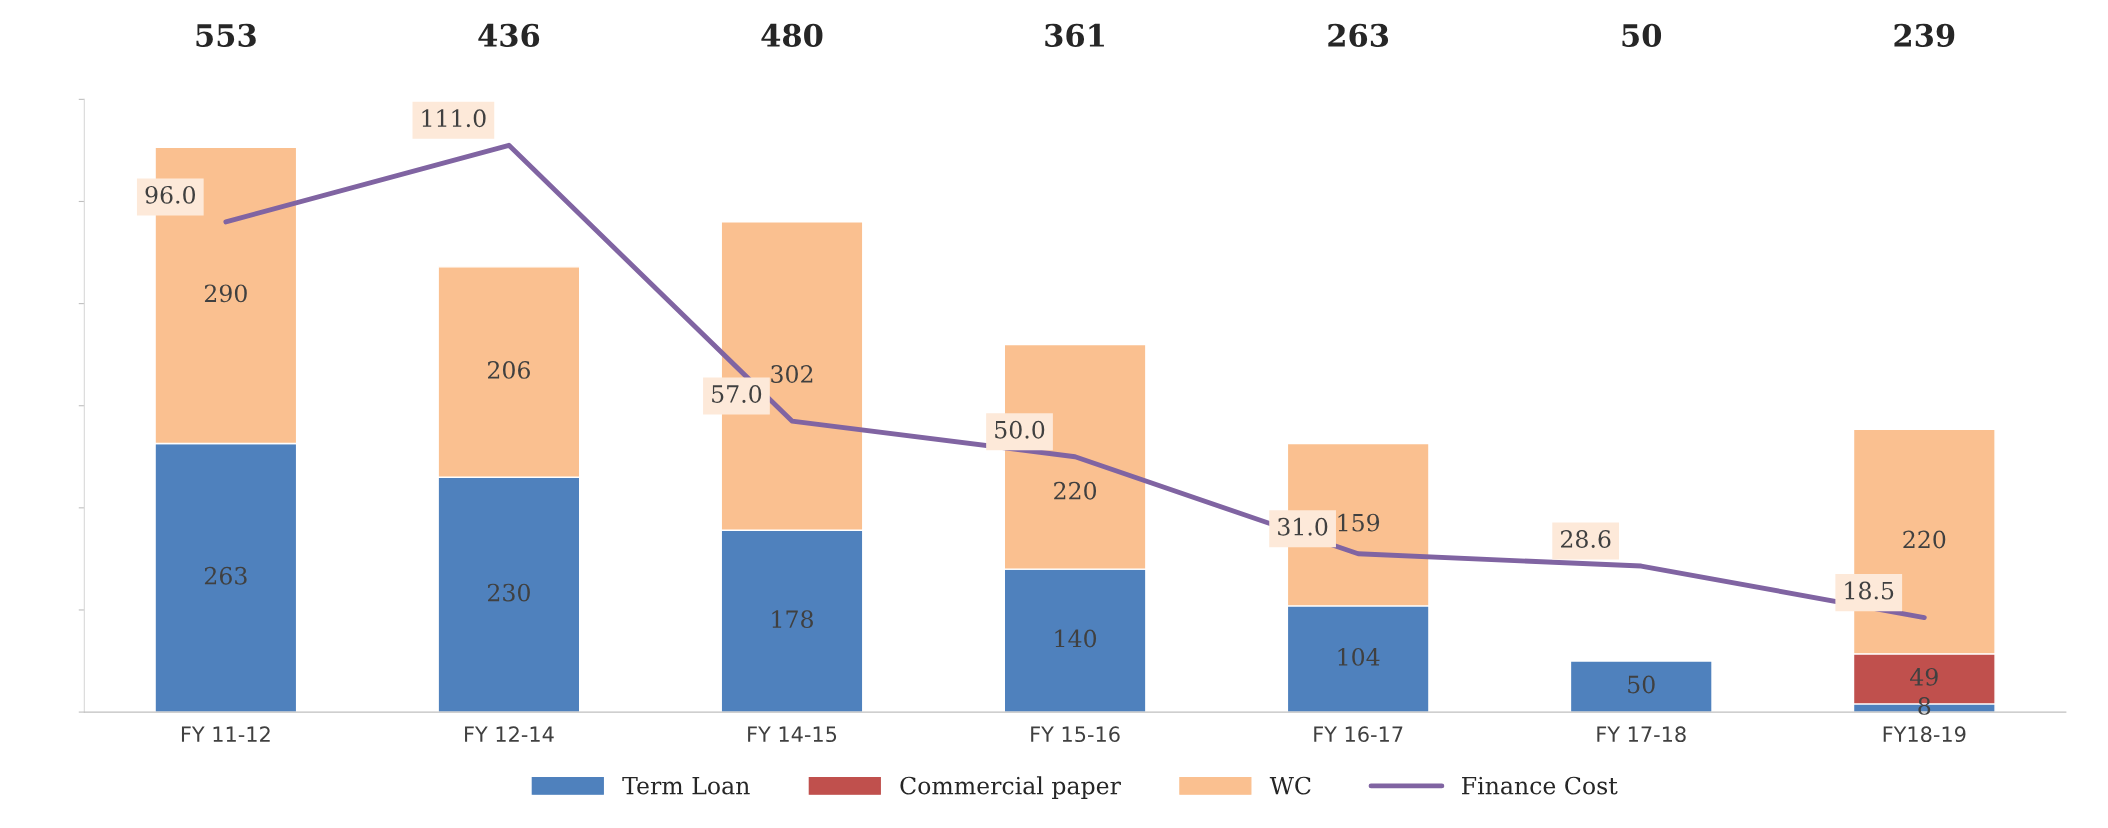 Image resolution: width=2108 pixels, height=828 pixels. I want to click on data-label: 104, so click(1359, 656).